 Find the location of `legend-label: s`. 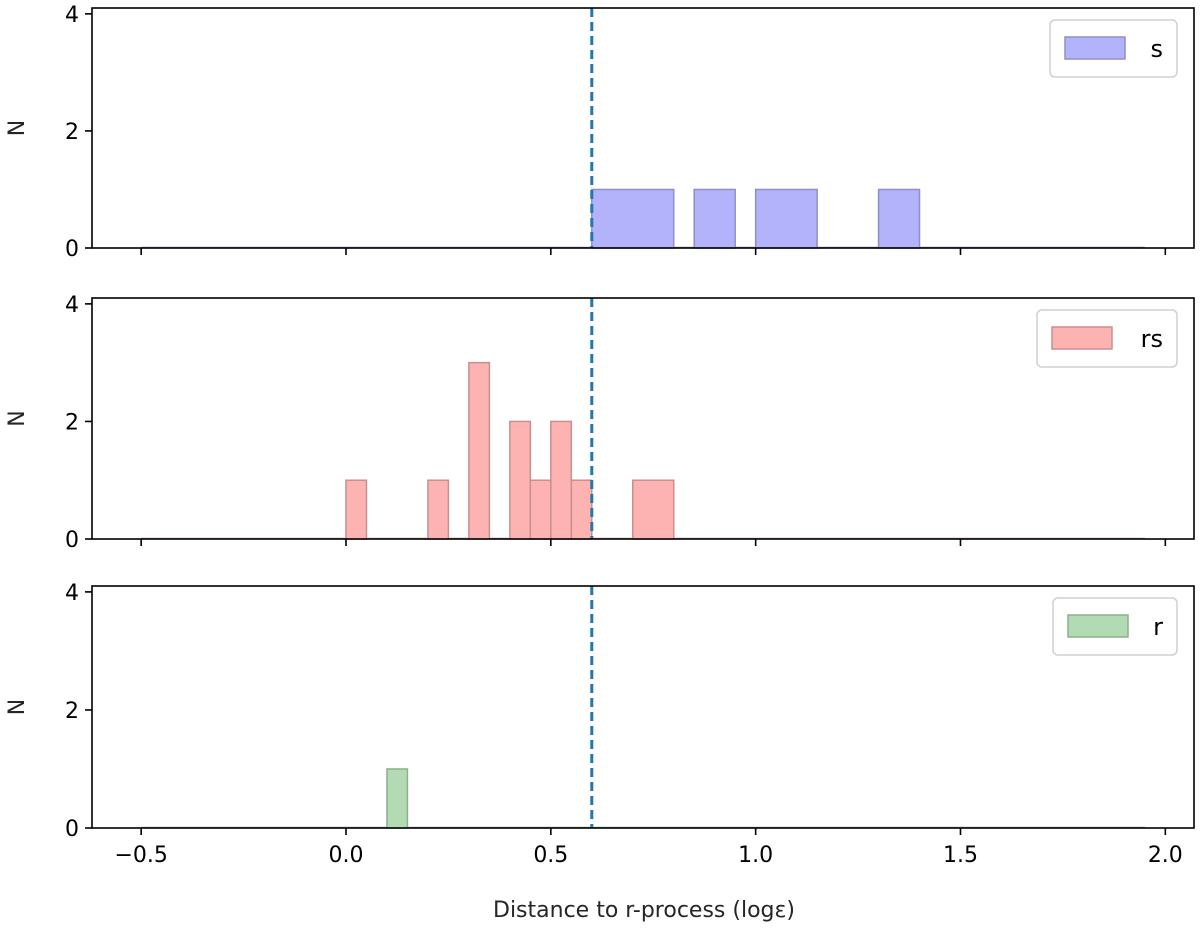

legend-label: s is located at coordinates (1156, 49).